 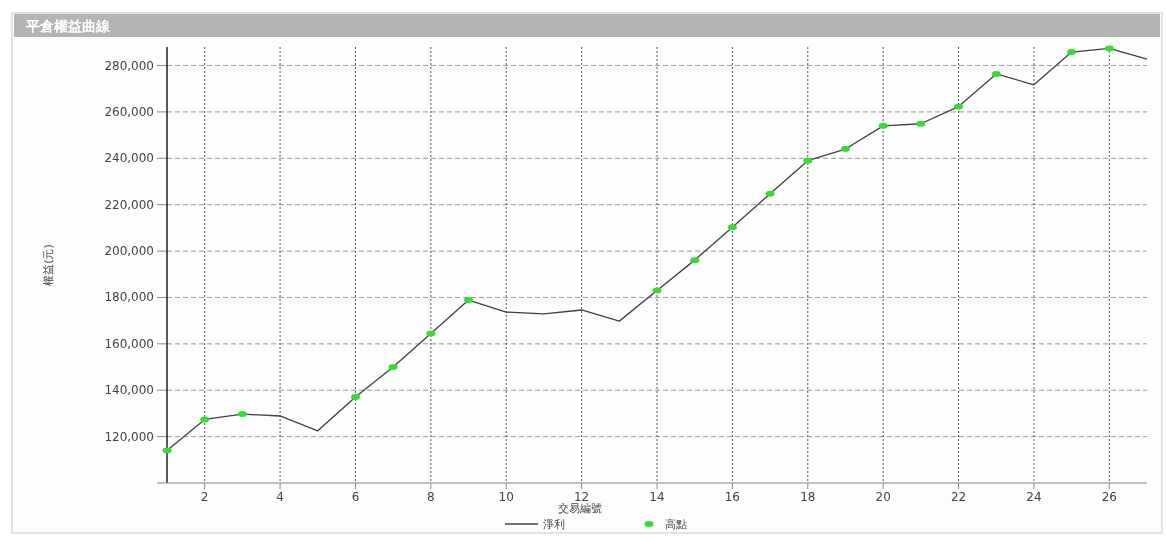 I want to click on y-tick-label: 200,000, so click(x=129, y=251).